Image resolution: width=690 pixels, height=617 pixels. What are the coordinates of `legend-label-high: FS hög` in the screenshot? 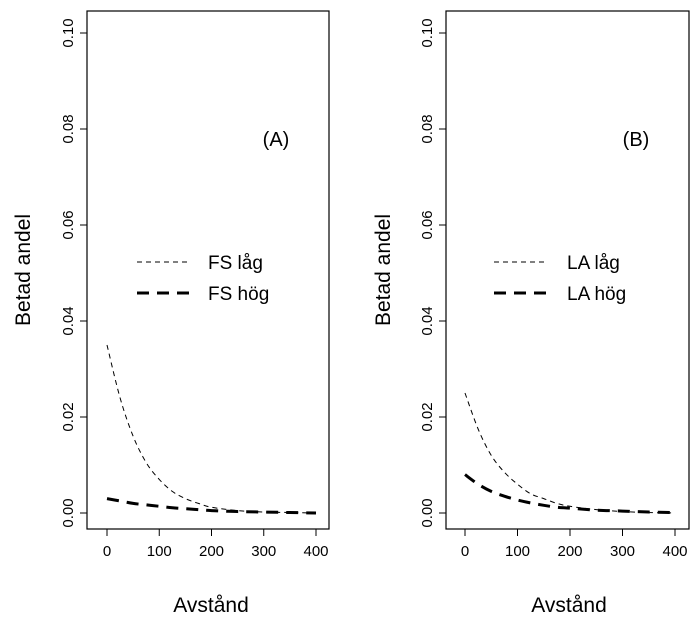 It's located at (238, 294).